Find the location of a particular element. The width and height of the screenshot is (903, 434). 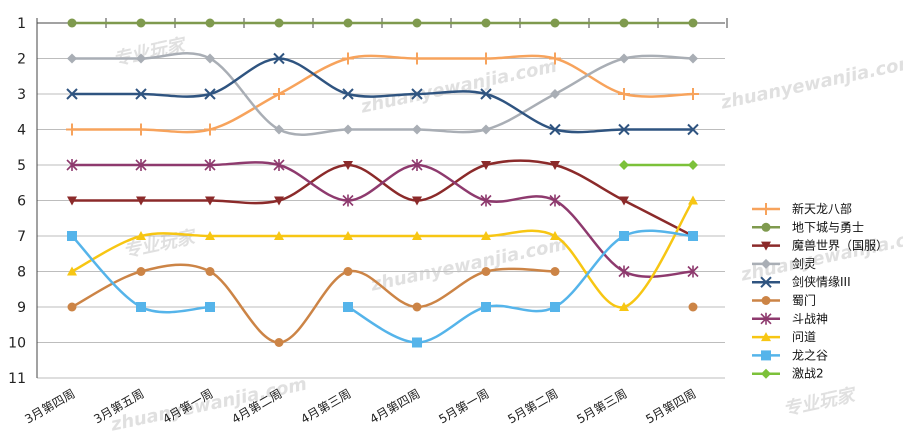

legend-label: 魔兽世界（国服） is located at coordinates (840, 245).